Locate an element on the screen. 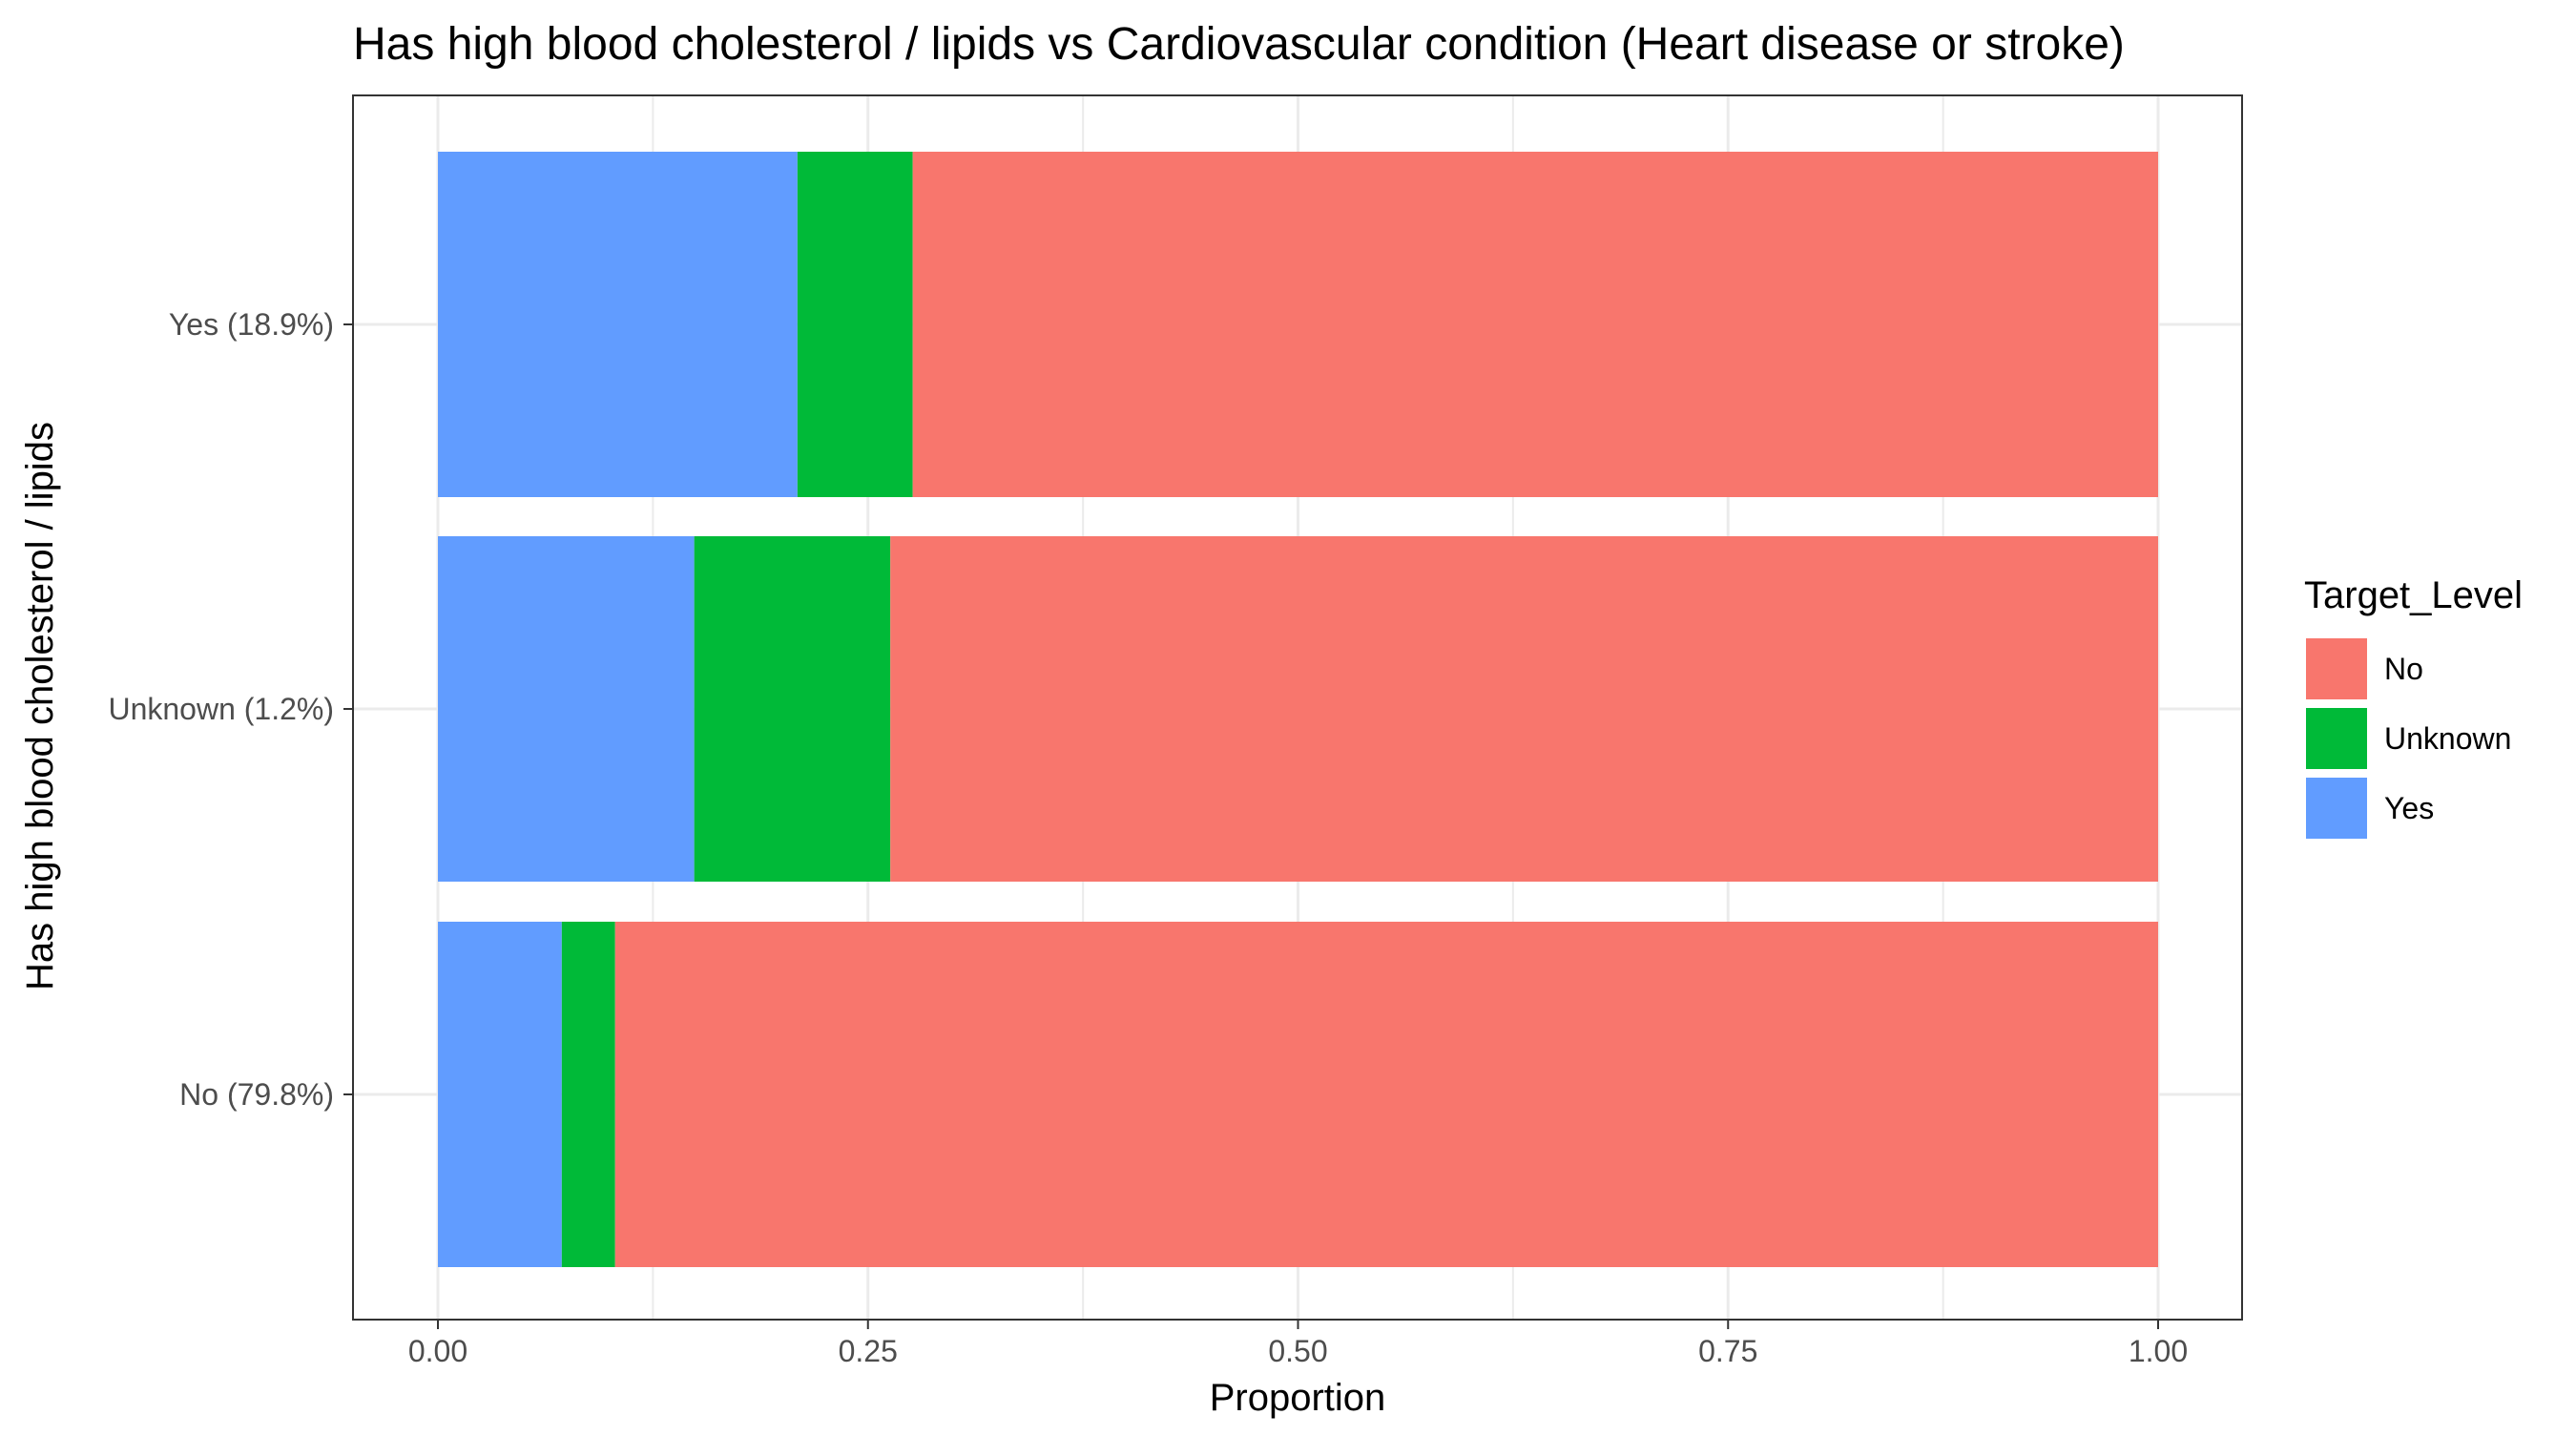  legend-title: Target_Level is located at coordinates (2413, 595).